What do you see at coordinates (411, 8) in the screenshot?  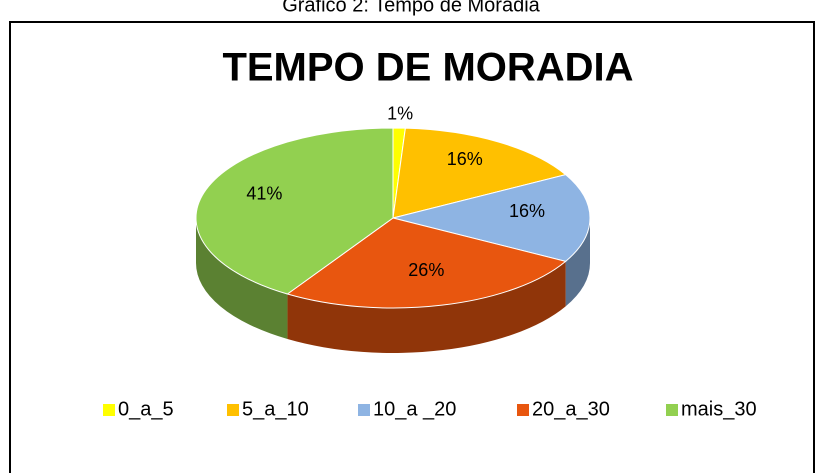 I see `caption: Gráfico 2: Tempo de Moradia` at bounding box center [411, 8].